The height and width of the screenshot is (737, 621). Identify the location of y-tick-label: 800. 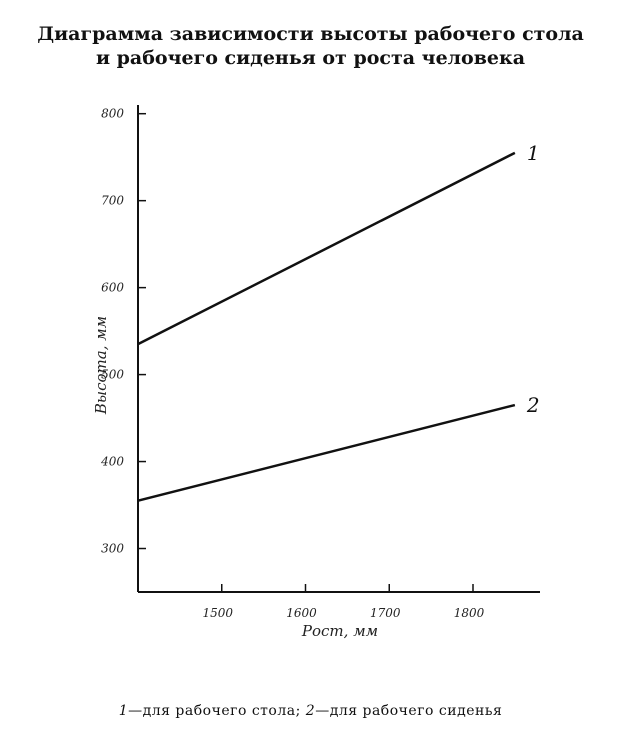
(112, 114).